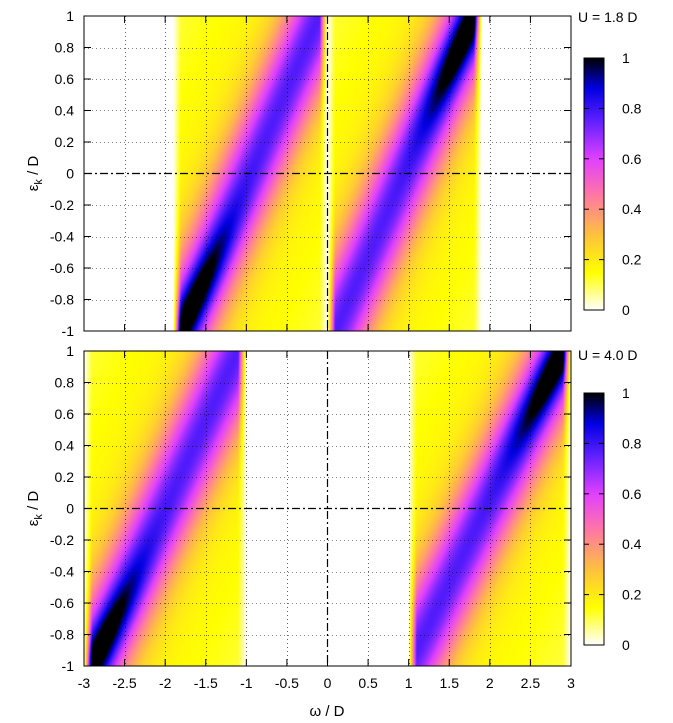 This screenshot has width=673, height=723. What do you see at coordinates (409, 683) in the screenshot?
I see `x-tick-label: 1` at bounding box center [409, 683].